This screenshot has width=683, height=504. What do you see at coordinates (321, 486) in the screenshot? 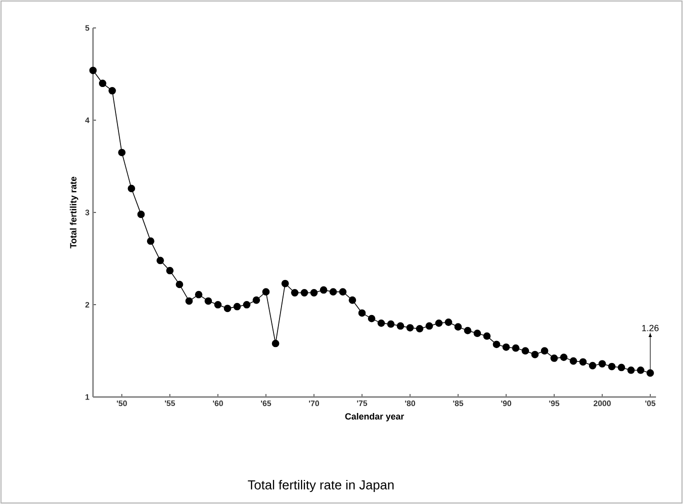
I see `text: Total fertility rate in Japan` at bounding box center [321, 486].